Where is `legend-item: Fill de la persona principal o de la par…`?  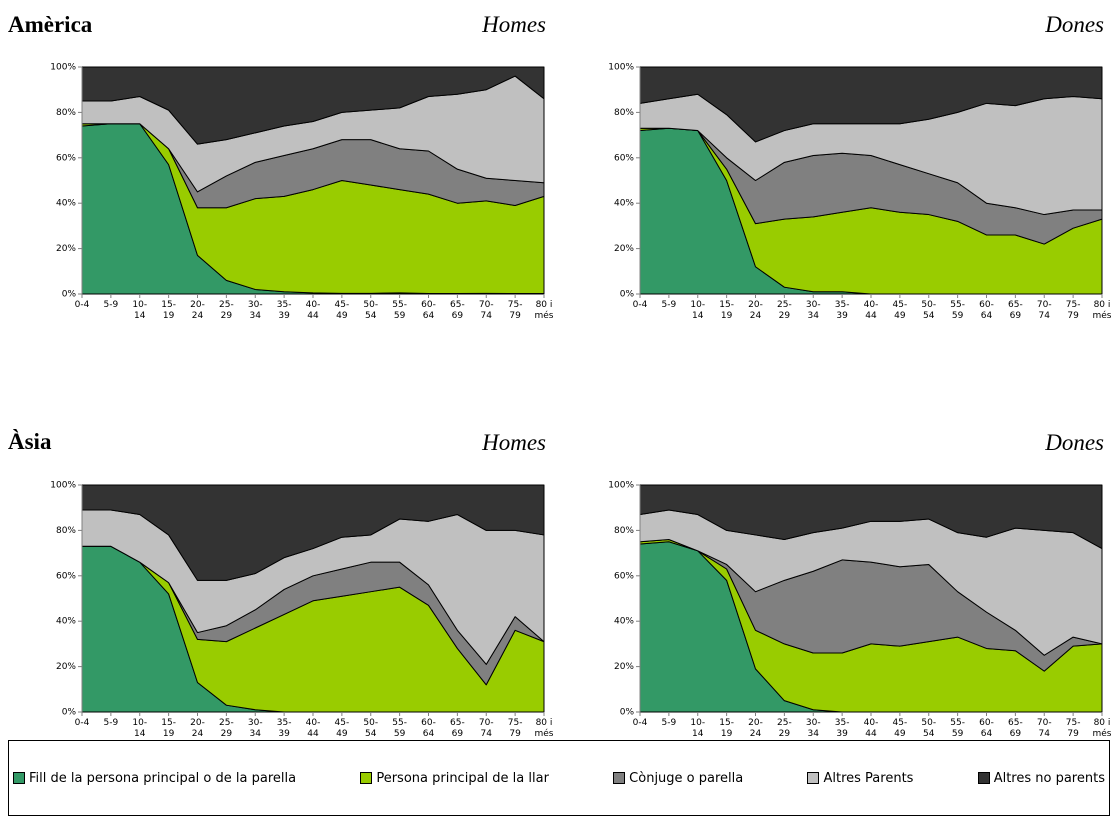
legend-item: Fill de la persona principal o de la par… is located at coordinates (154, 778).